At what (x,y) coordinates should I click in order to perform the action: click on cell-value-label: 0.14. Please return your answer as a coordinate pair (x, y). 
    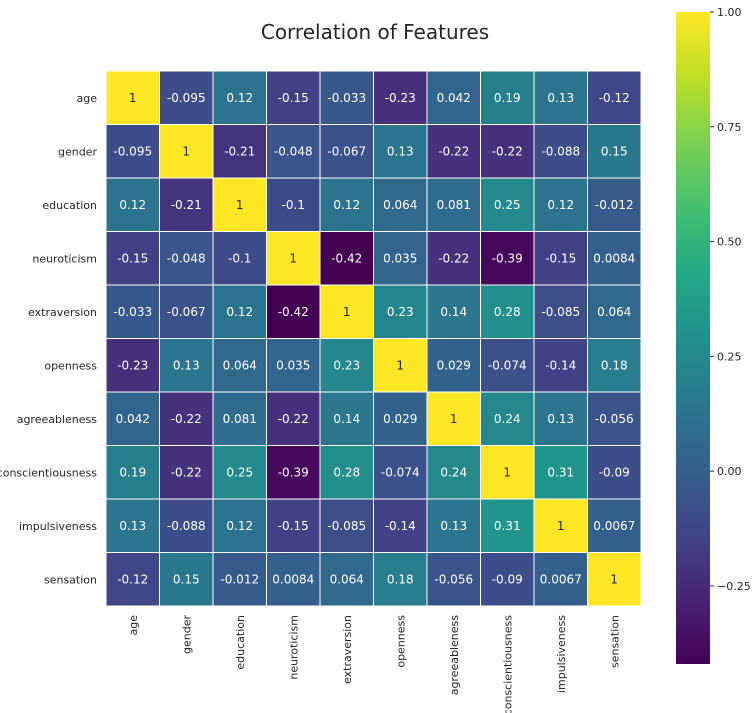
    Looking at the image, I should click on (453, 312).